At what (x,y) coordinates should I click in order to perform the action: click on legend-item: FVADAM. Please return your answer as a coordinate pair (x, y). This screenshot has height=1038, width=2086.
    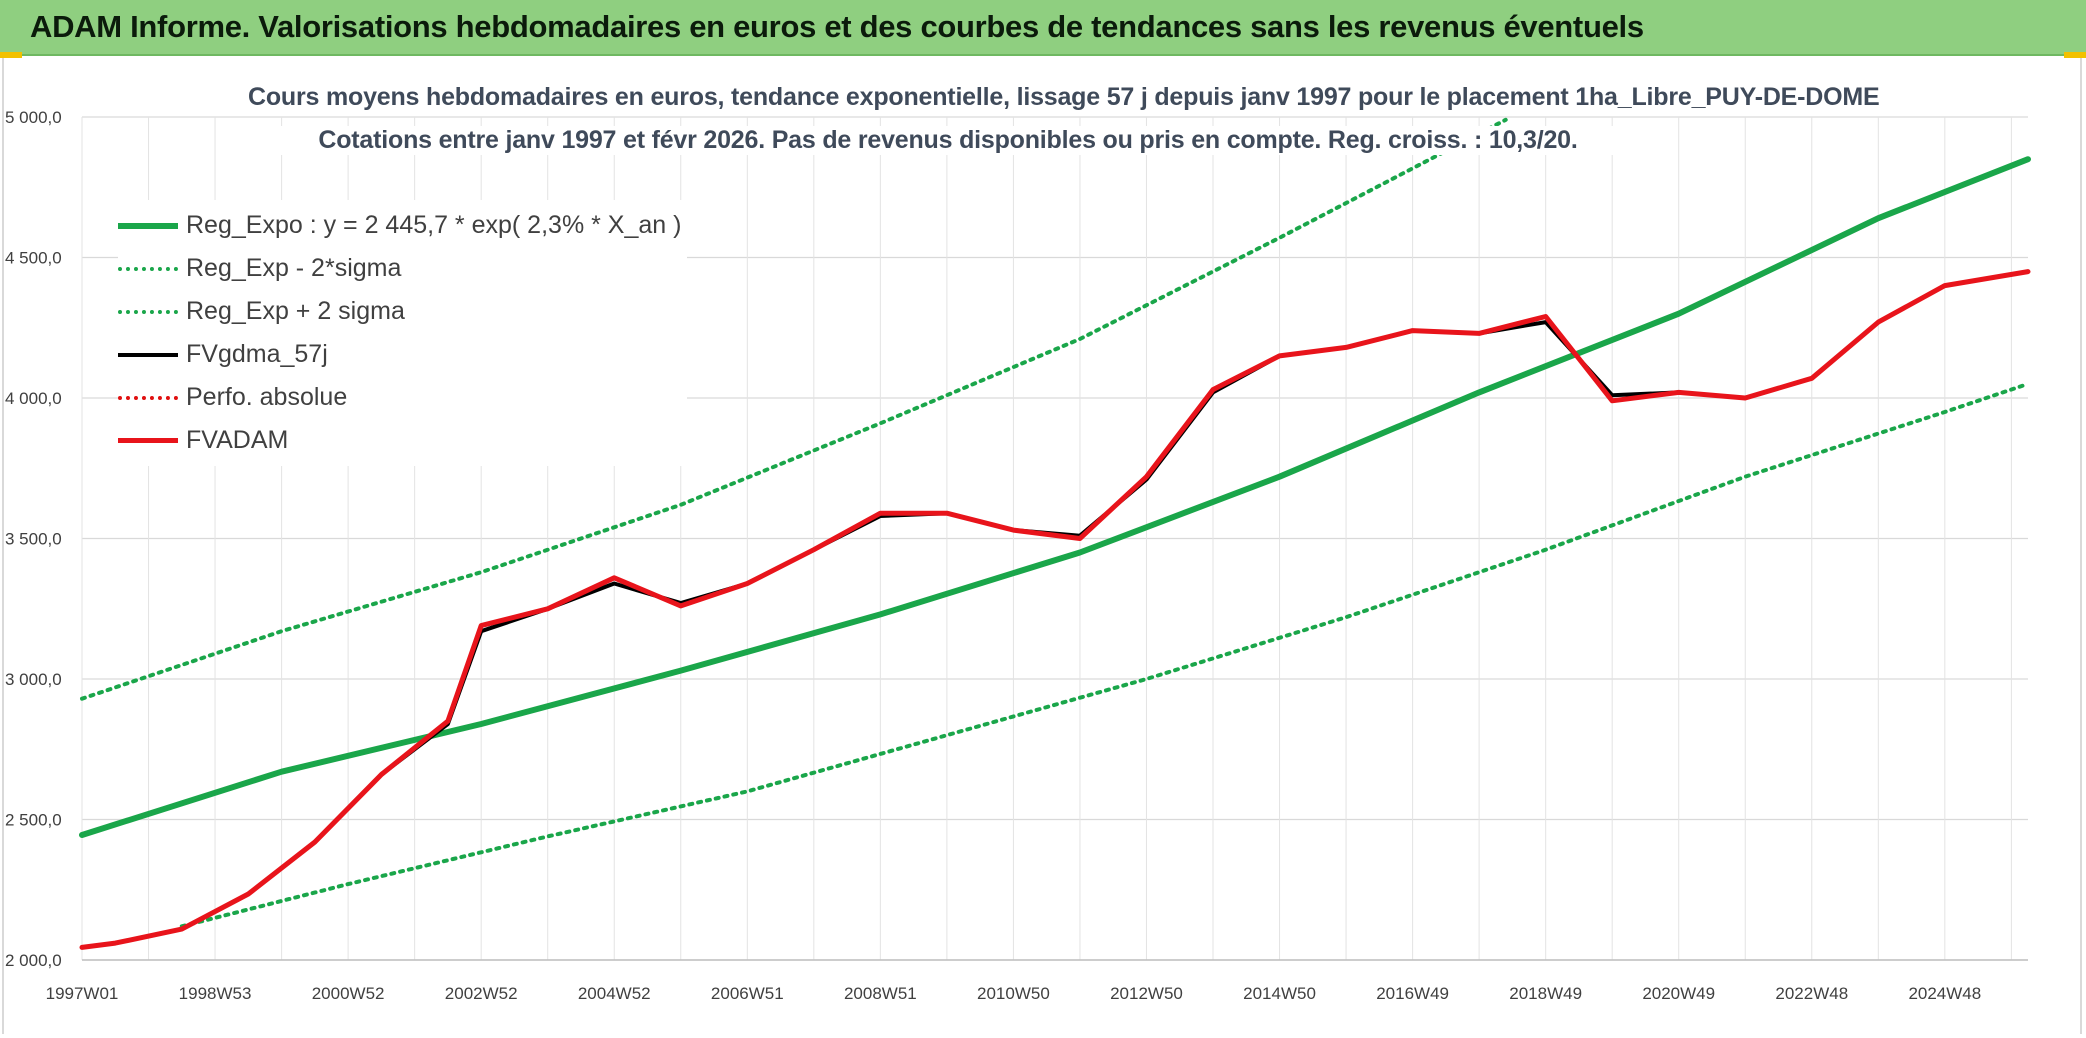
    Looking at the image, I should click on (399, 440).